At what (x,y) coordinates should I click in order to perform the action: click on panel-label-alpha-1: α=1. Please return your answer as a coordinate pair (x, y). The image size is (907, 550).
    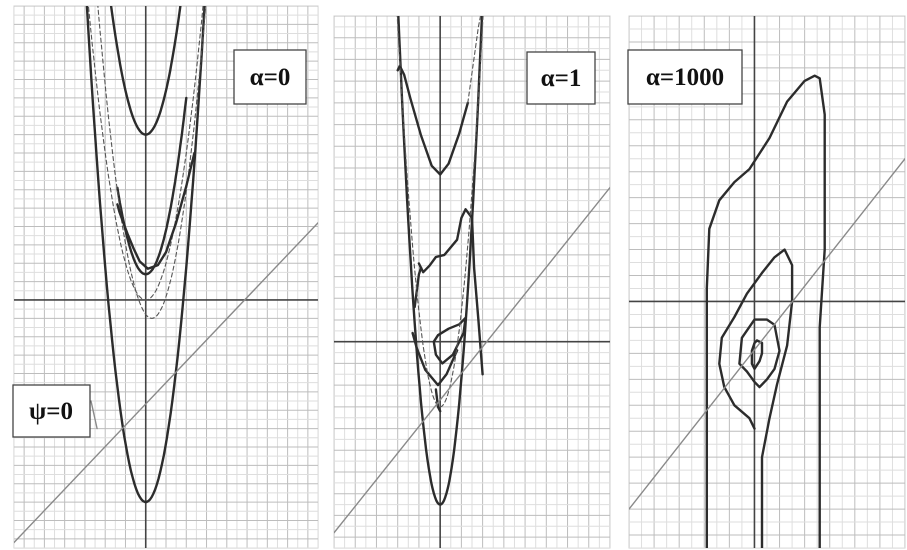
    Looking at the image, I should click on (561, 78).